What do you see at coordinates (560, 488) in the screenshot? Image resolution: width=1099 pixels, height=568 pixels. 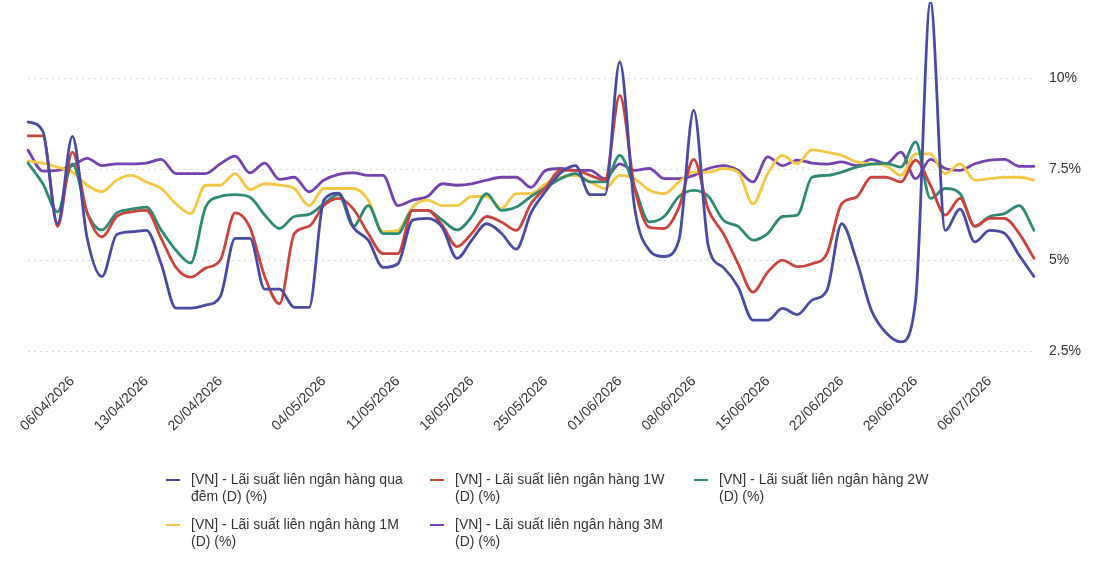 I see `legend-label: [VN] - Lãi suất liên ngân hàng 1W (D) (%)` at bounding box center [560, 488].